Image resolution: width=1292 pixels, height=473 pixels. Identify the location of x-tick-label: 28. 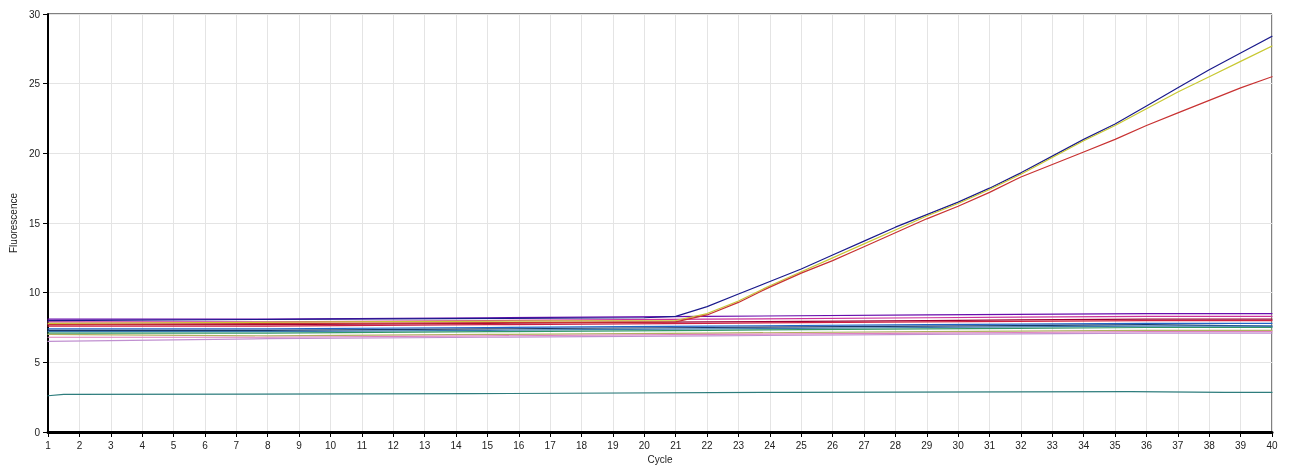
(895, 445).